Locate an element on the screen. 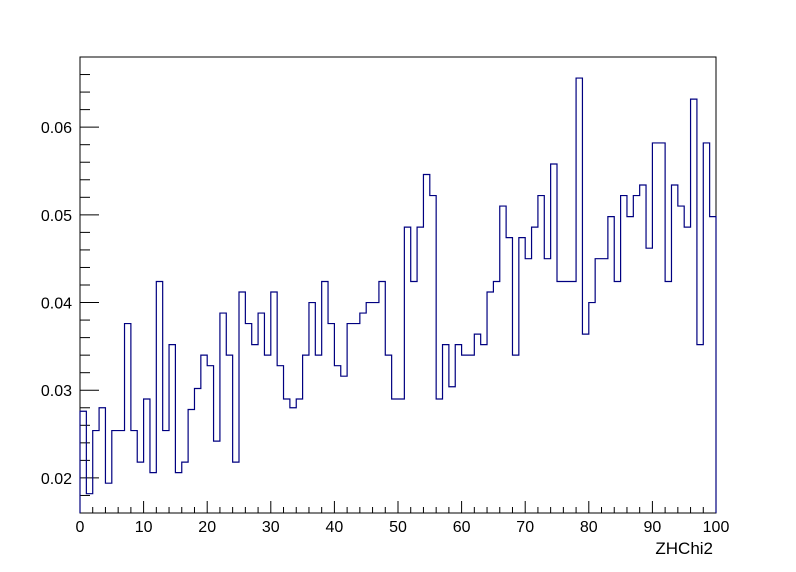  x-tick-label: 0 is located at coordinates (80, 527).